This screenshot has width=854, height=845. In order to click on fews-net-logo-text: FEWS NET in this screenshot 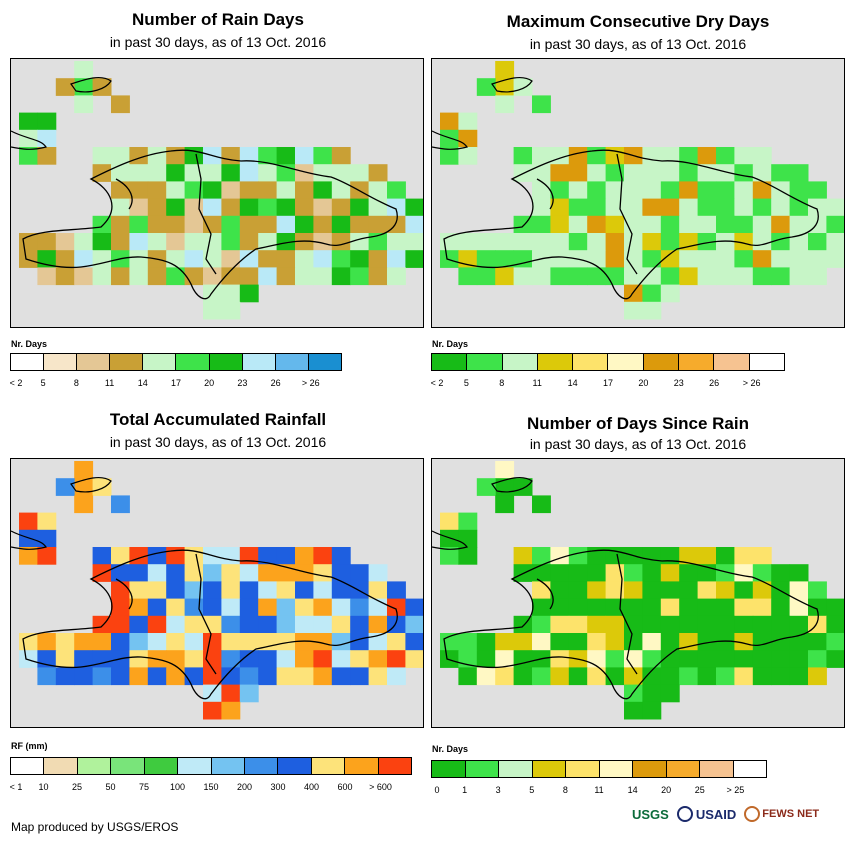, I will do `click(791, 814)`.